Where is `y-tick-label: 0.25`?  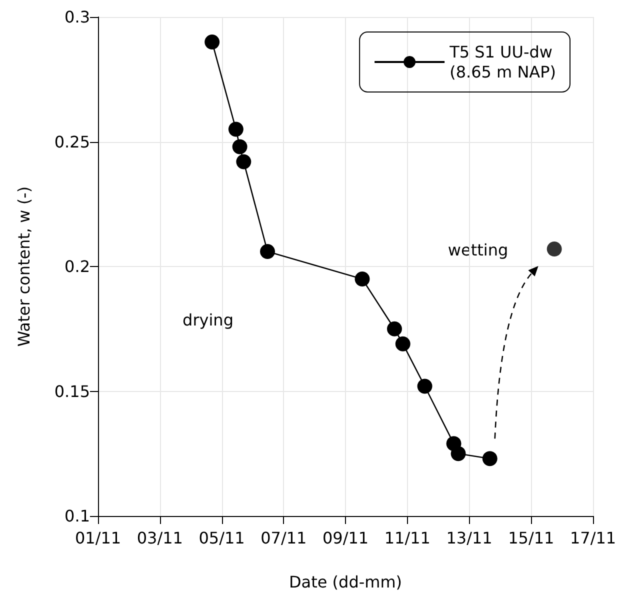 y-tick-label: 0.25 is located at coordinates (72, 142).